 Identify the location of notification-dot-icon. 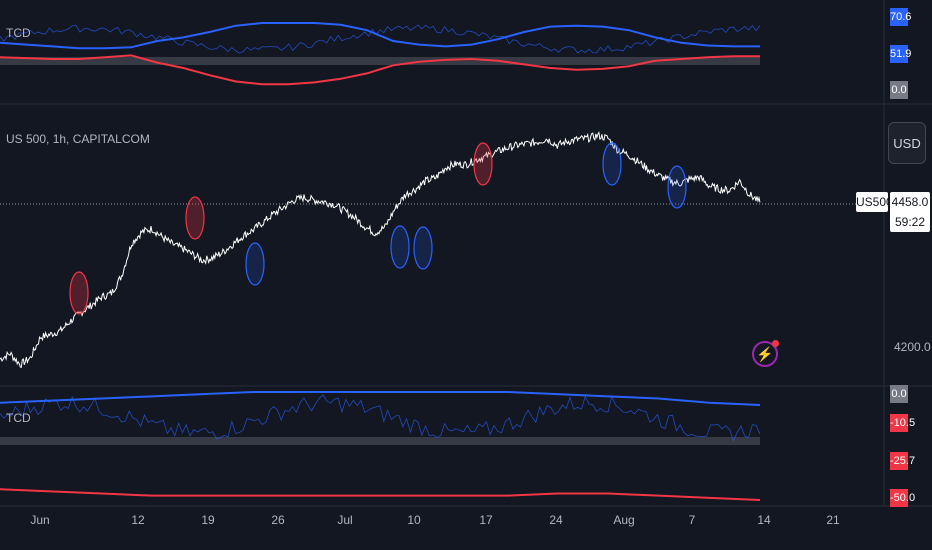
(775, 343).